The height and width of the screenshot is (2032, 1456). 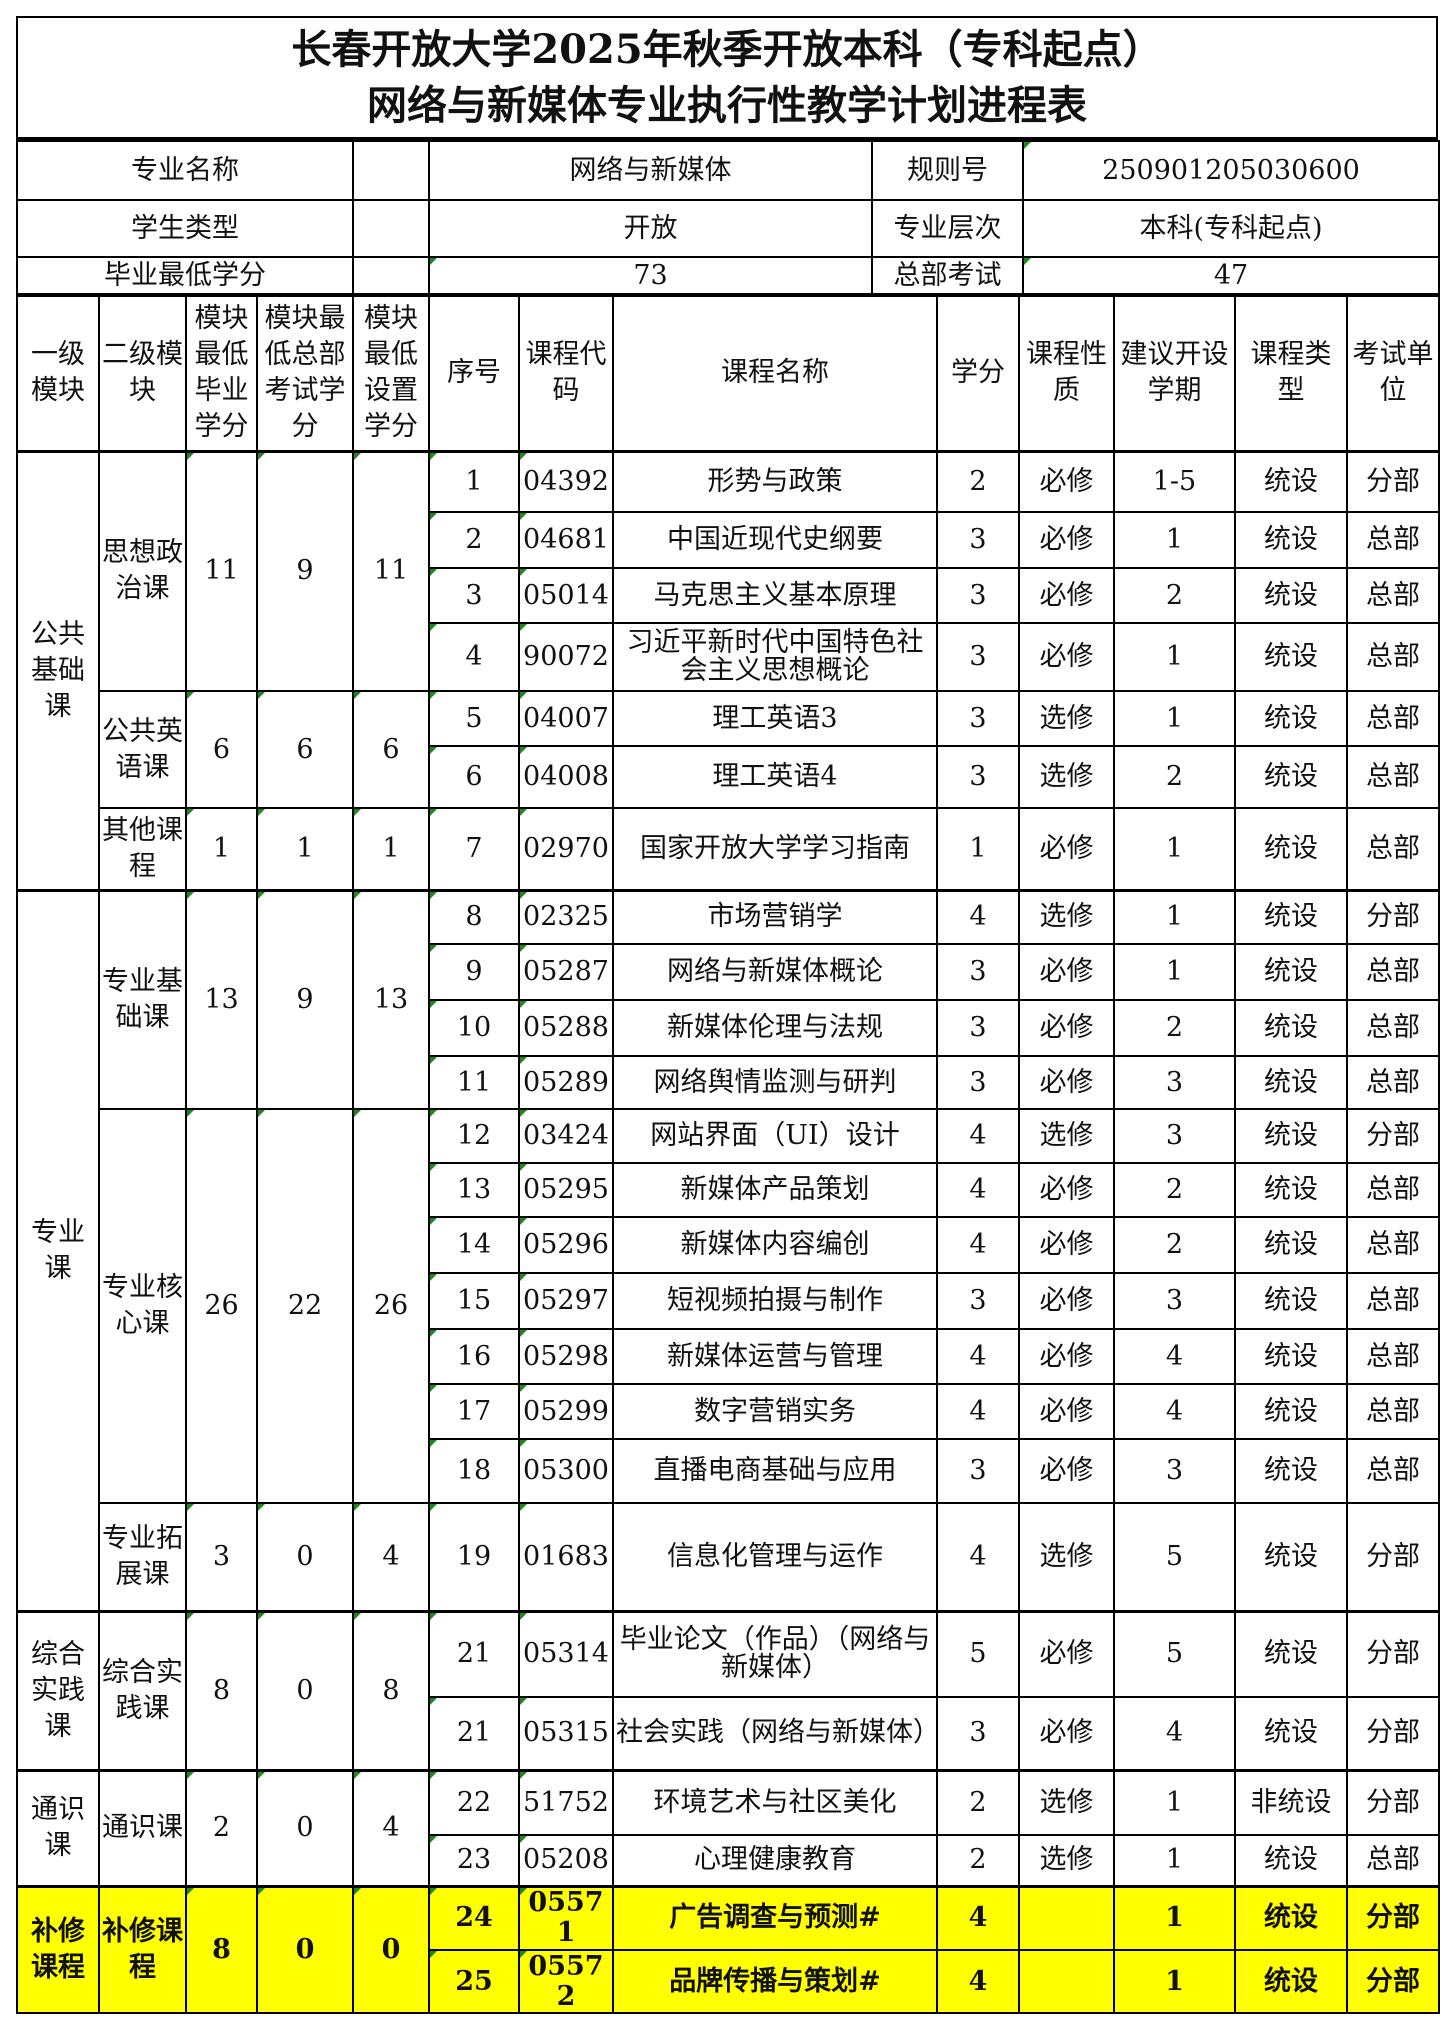 What do you see at coordinates (566, 916) in the screenshot?
I see `course-code: 02325` at bounding box center [566, 916].